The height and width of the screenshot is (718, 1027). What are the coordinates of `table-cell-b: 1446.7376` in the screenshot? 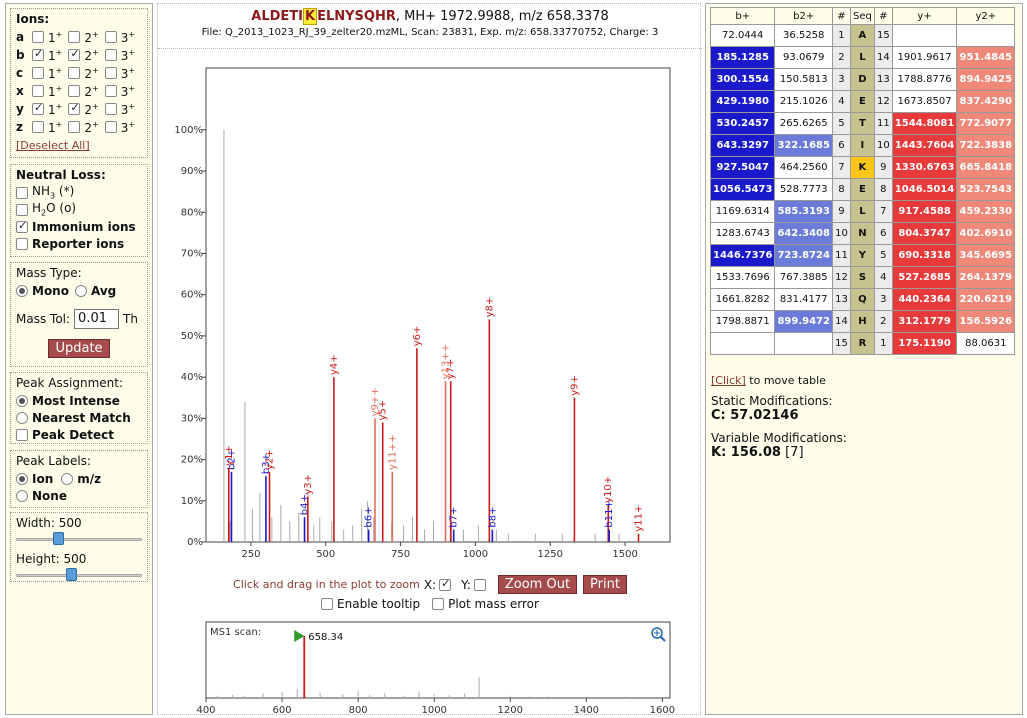 It's located at (742, 255).